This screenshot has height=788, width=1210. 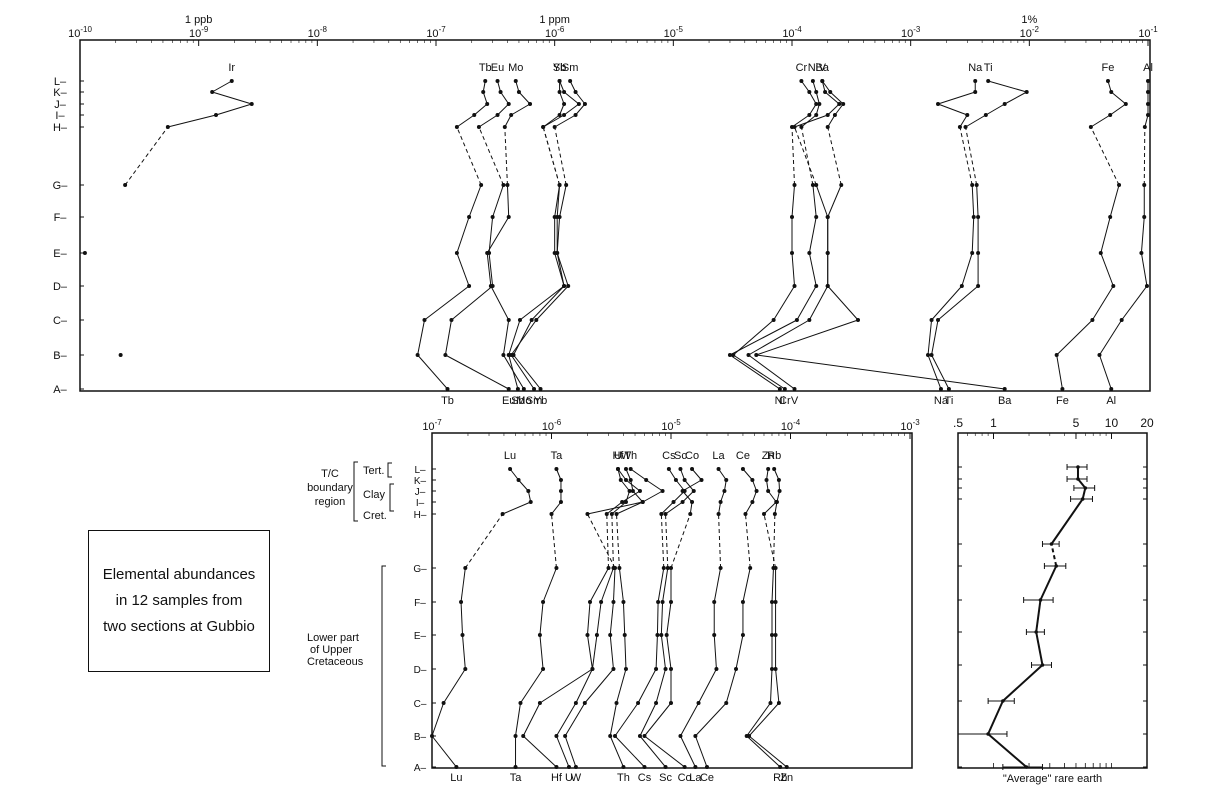 What do you see at coordinates (795, 401) in the screenshot?
I see `series-label-bottom: V` at bounding box center [795, 401].